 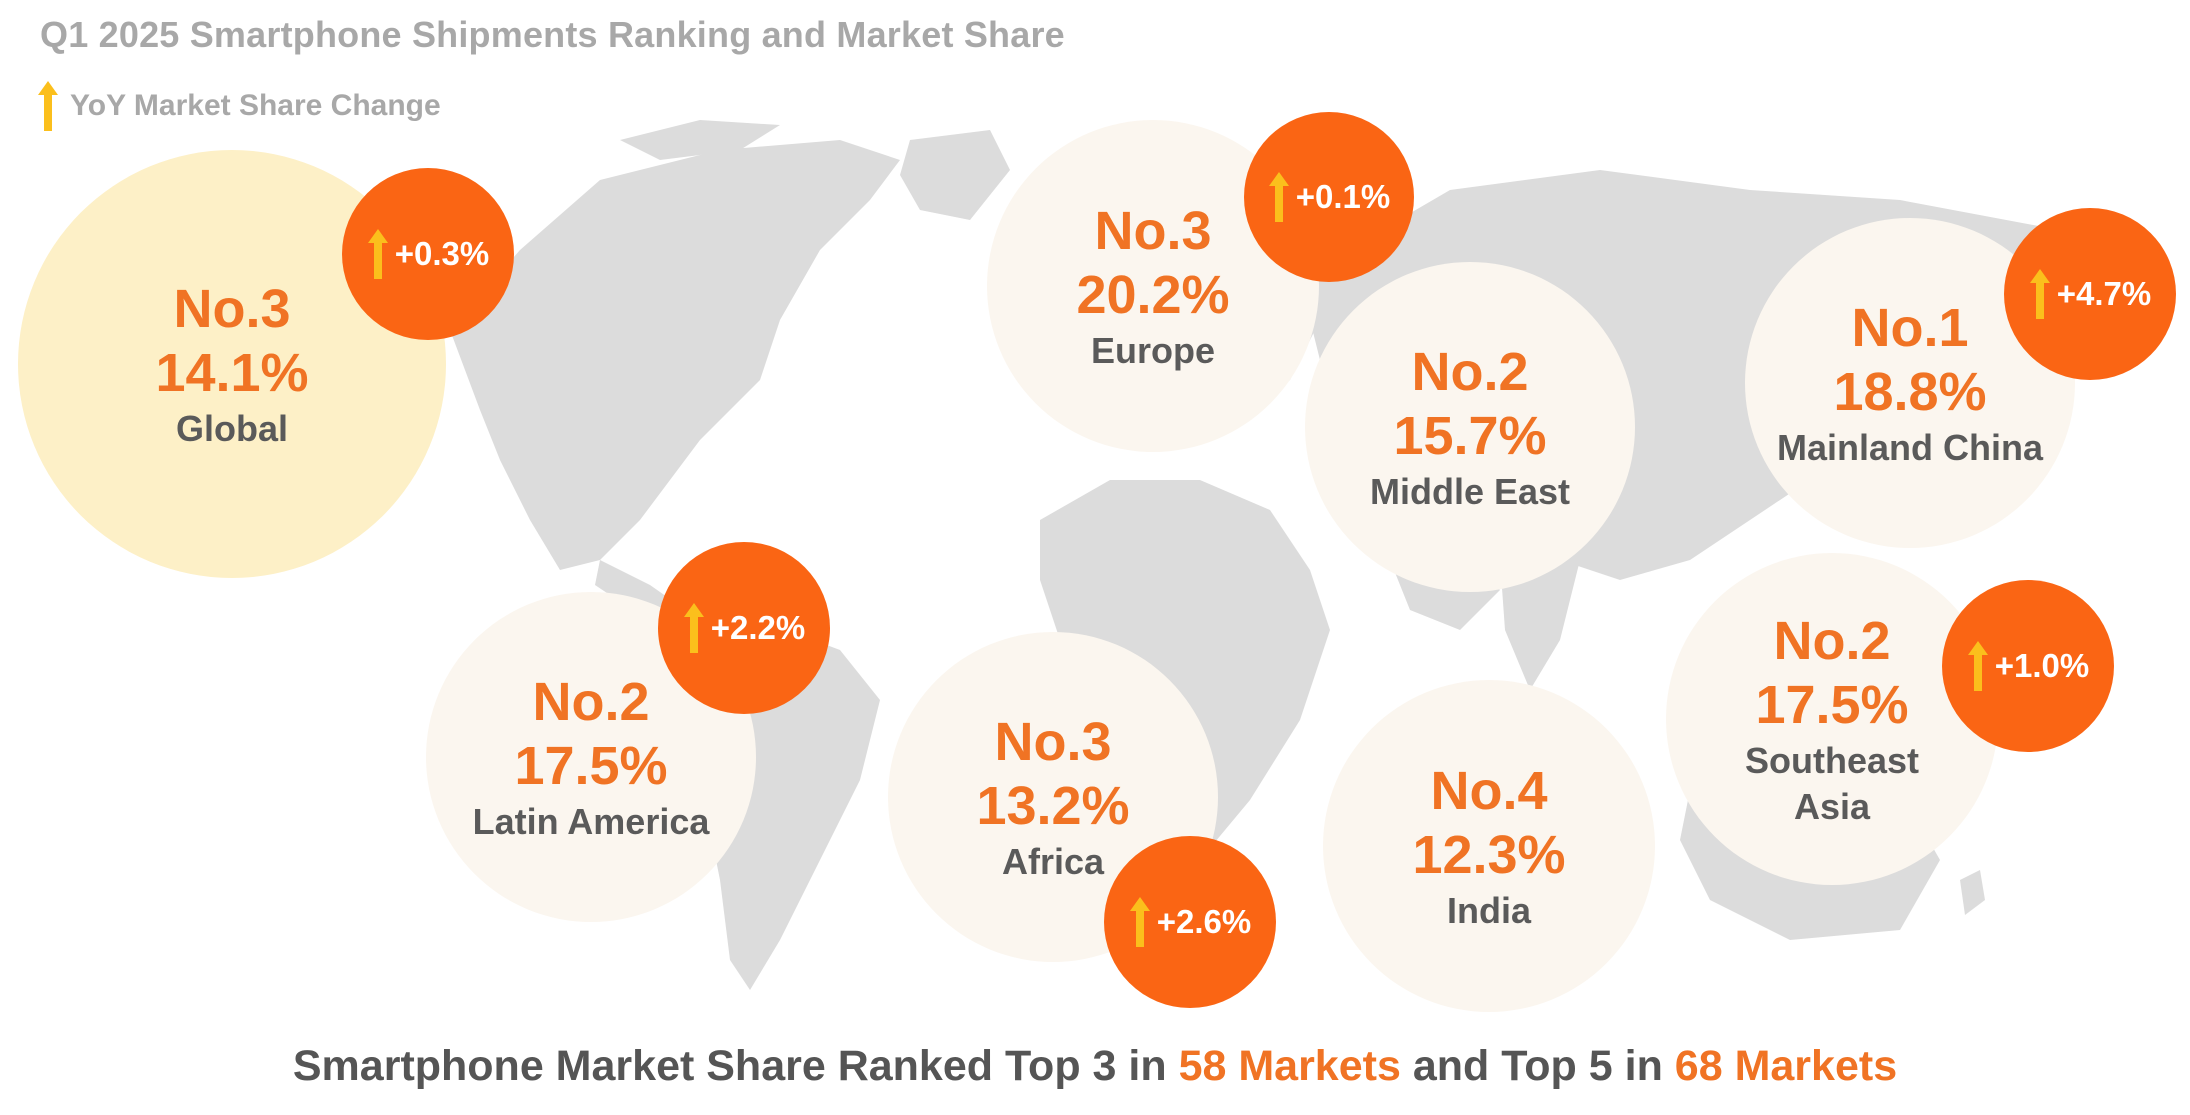 I want to click on yoy-change-value: +0.3%, so click(x=442, y=253).